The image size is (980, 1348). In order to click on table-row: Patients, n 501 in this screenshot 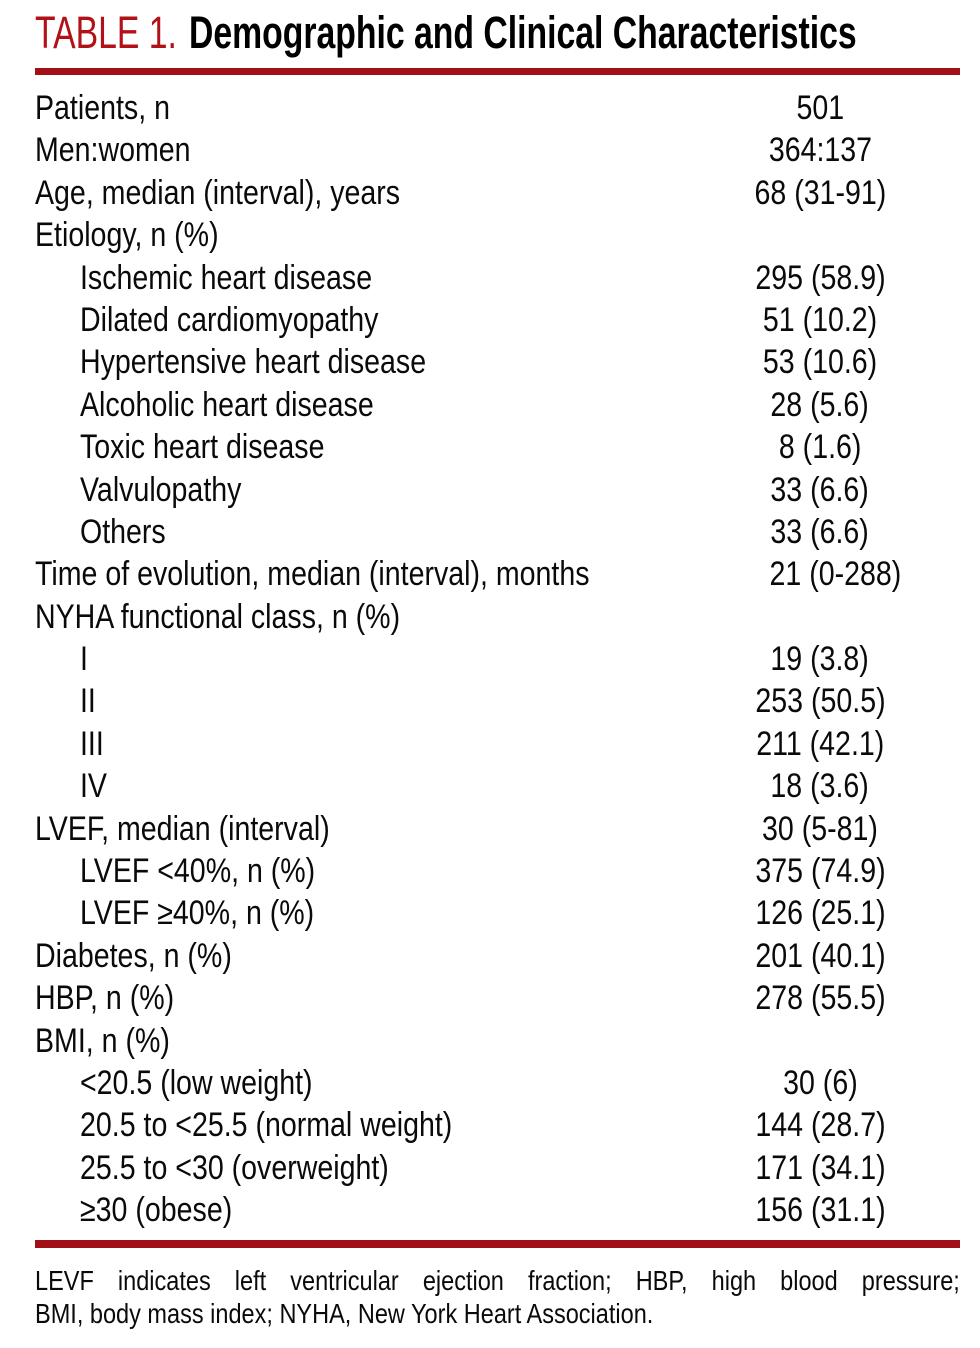, I will do `click(497, 108)`.